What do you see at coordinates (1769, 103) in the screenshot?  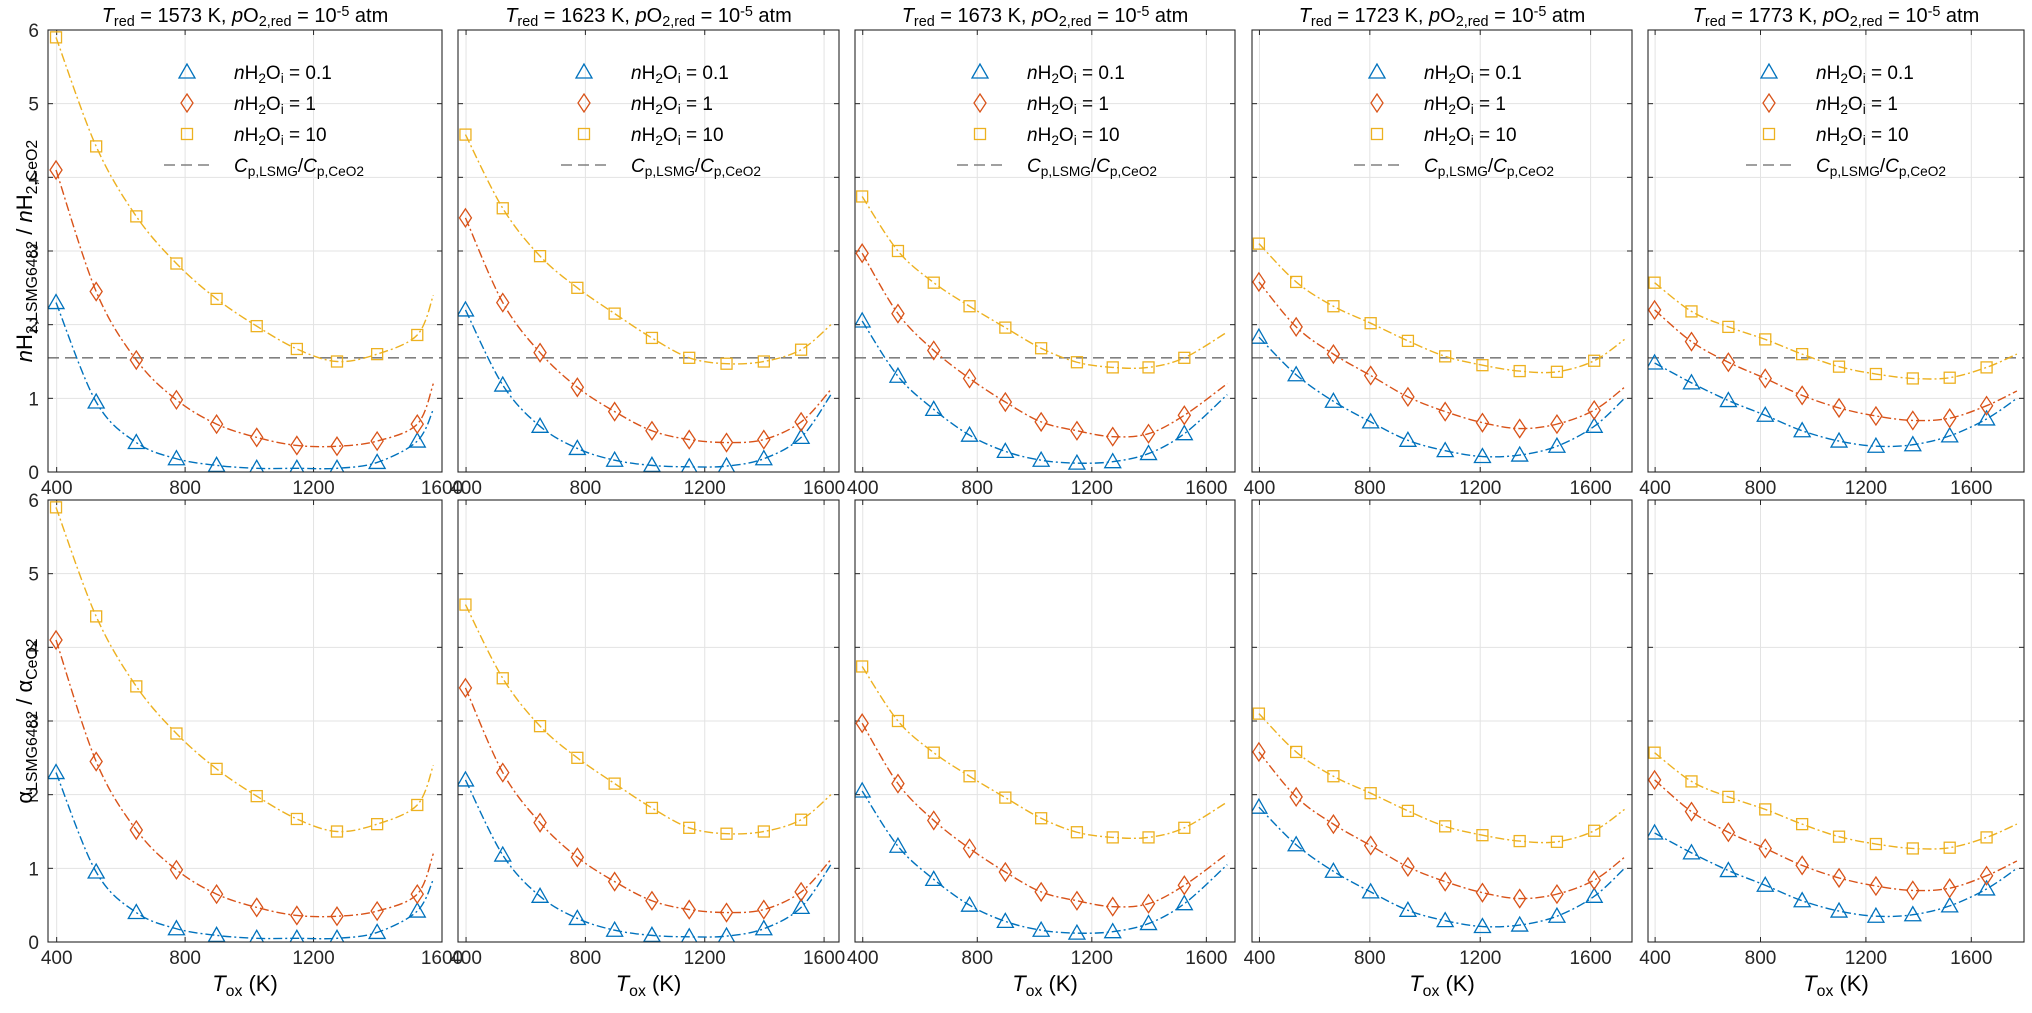 I see `legend-marker-diamond` at bounding box center [1769, 103].